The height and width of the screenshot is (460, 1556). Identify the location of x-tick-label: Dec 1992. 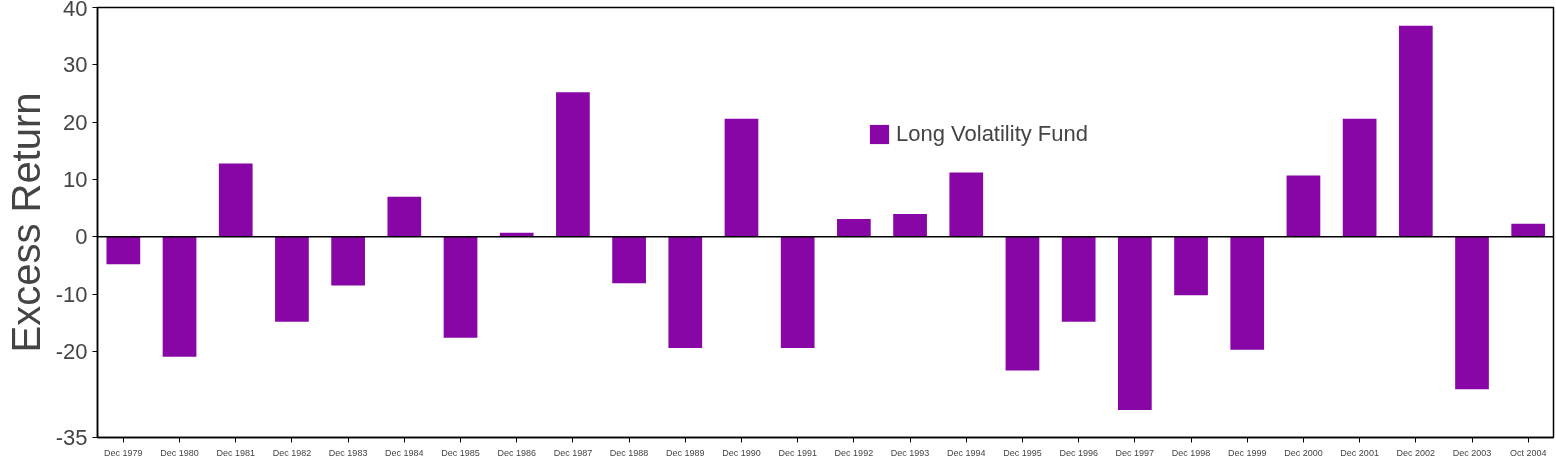
(854, 452).